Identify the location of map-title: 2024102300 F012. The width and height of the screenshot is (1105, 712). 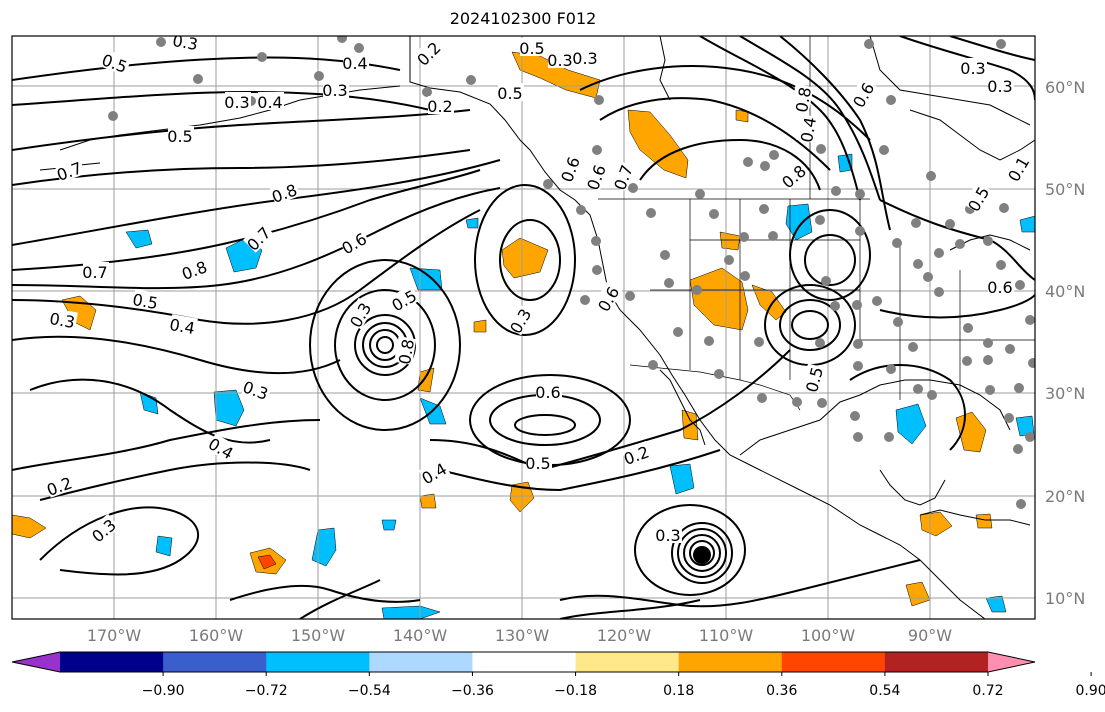
(523, 18).